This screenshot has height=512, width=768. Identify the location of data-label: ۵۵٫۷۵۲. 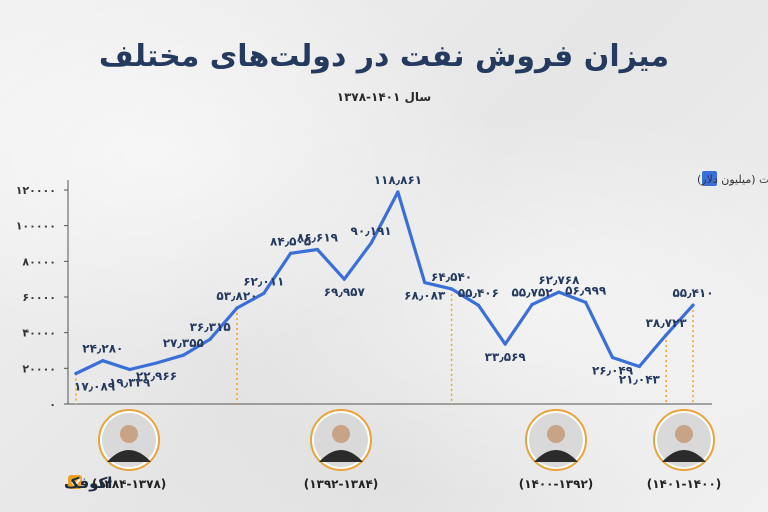
(532, 293).